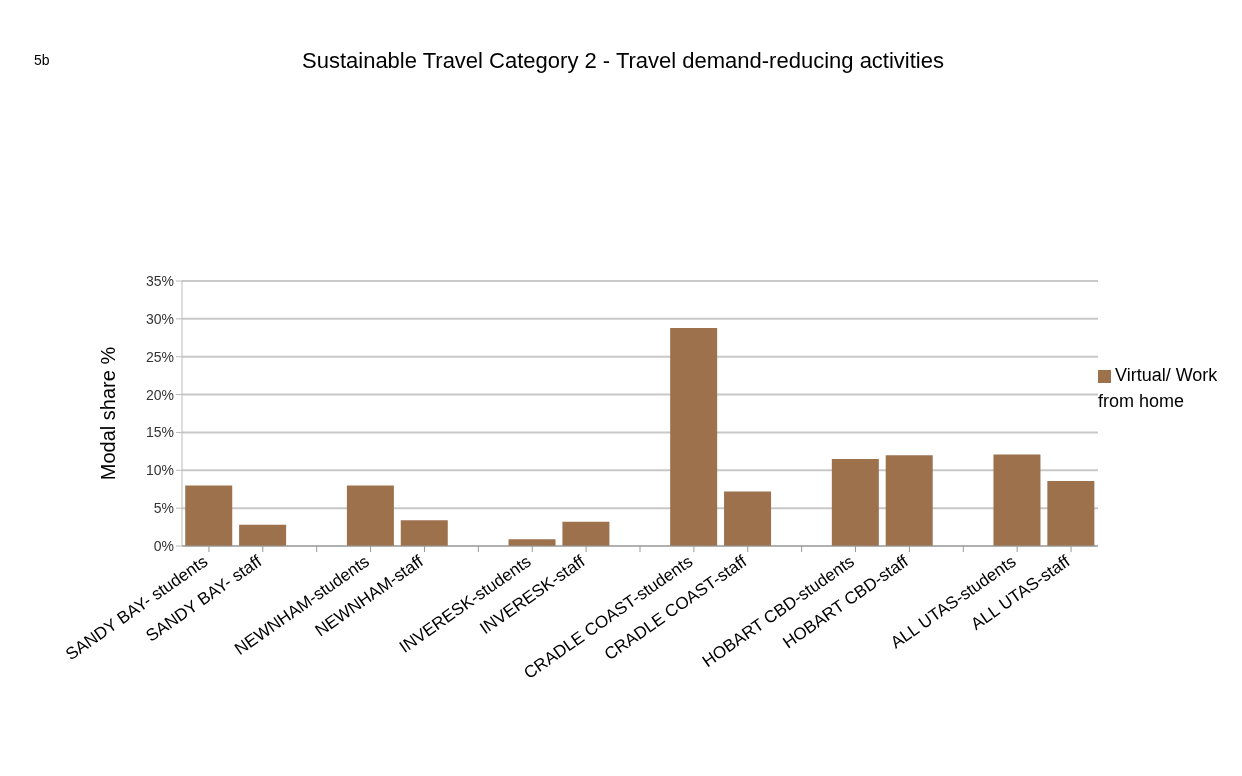 The height and width of the screenshot is (776, 1242). I want to click on y-tick-label: 30%, so click(159, 318).